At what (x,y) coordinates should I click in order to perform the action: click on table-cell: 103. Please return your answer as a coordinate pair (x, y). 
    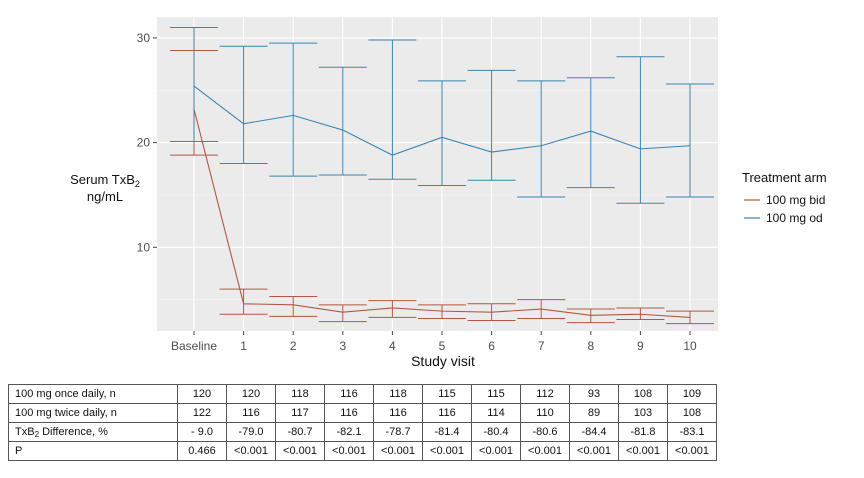
    Looking at the image, I should click on (643, 413).